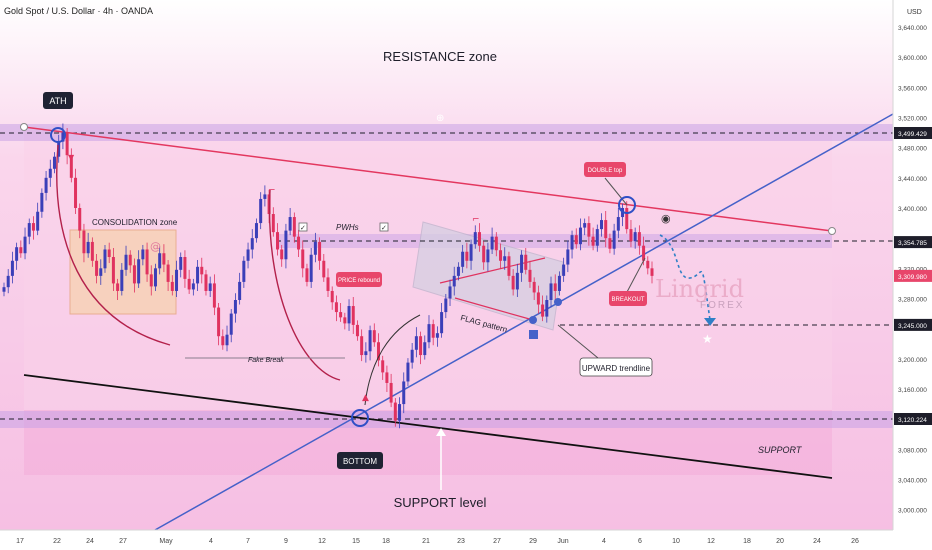  What do you see at coordinates (832, 231) in the screenshot?
I see `trendline-anchor-right` at bounding box center [832, 231].